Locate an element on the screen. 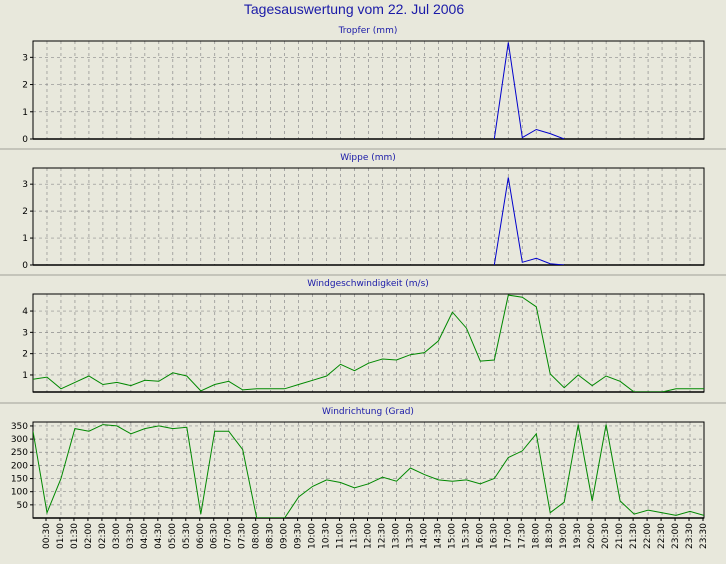 This screenshot has width=726, height=564. x-tick-label: 20:00 is located at coordinates (592, 536).